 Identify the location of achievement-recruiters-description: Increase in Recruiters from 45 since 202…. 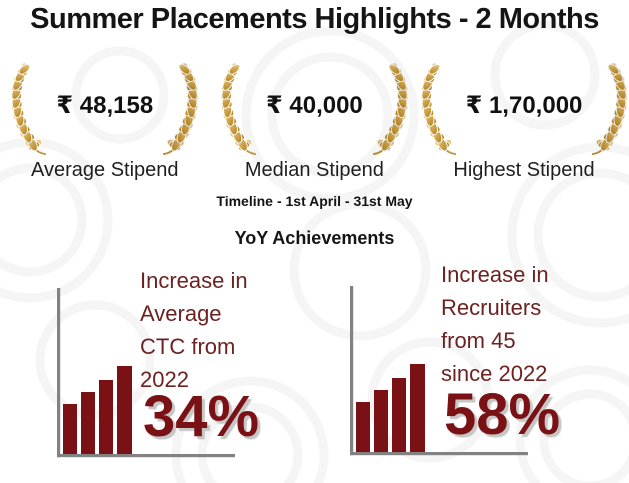
(495, 324).